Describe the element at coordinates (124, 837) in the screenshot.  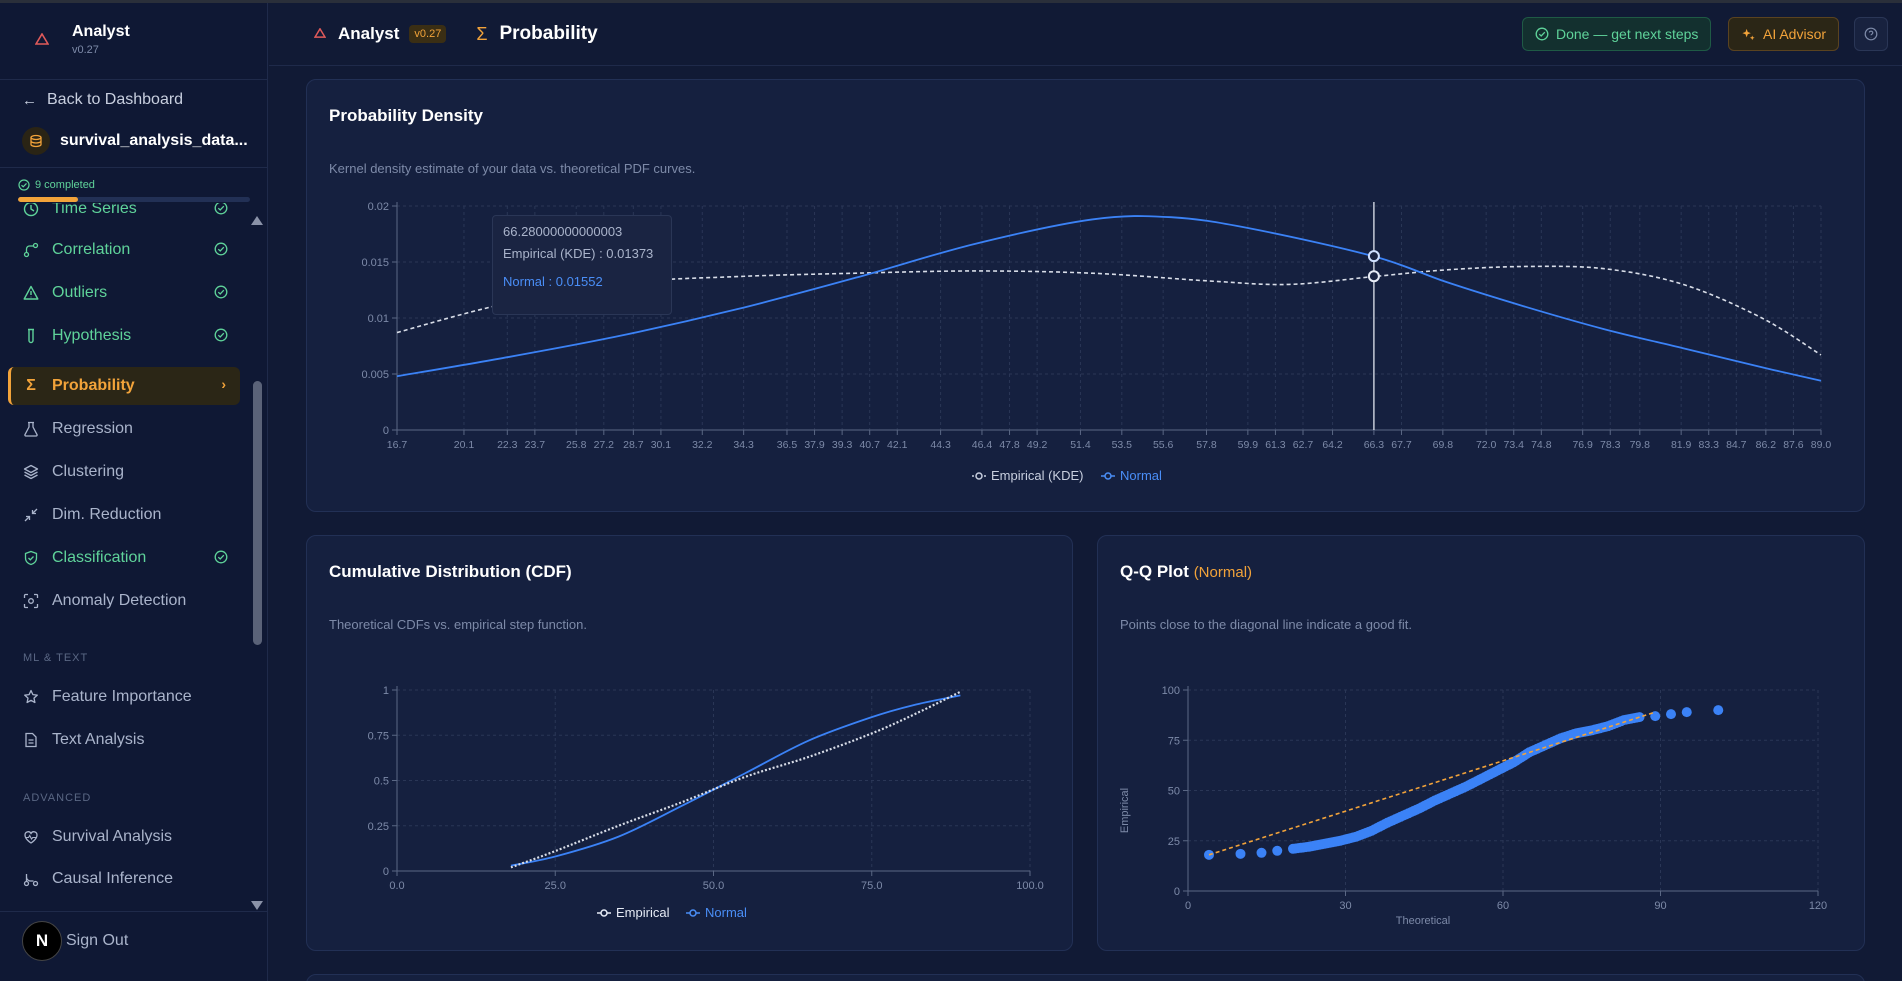
I see `sidebar-item-survival-analysis: Survival Analysis` at that location.